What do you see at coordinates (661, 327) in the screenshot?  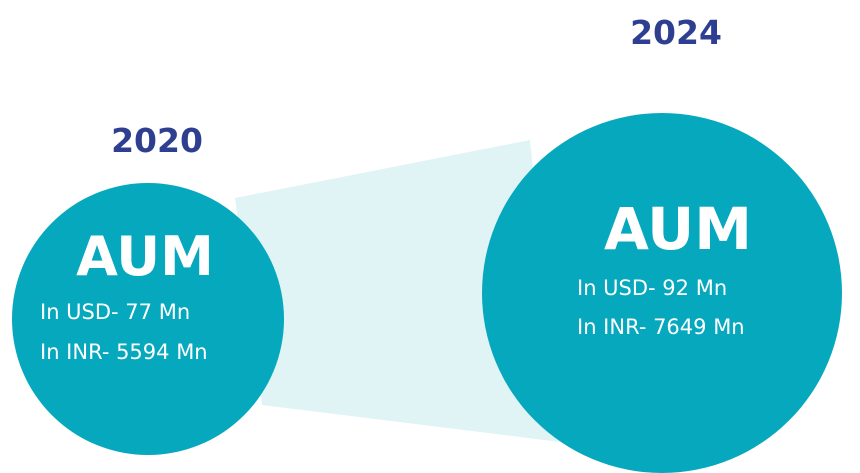 I see `panel-line: In INR- 7649 Mn` at bounding box center [661, 327].